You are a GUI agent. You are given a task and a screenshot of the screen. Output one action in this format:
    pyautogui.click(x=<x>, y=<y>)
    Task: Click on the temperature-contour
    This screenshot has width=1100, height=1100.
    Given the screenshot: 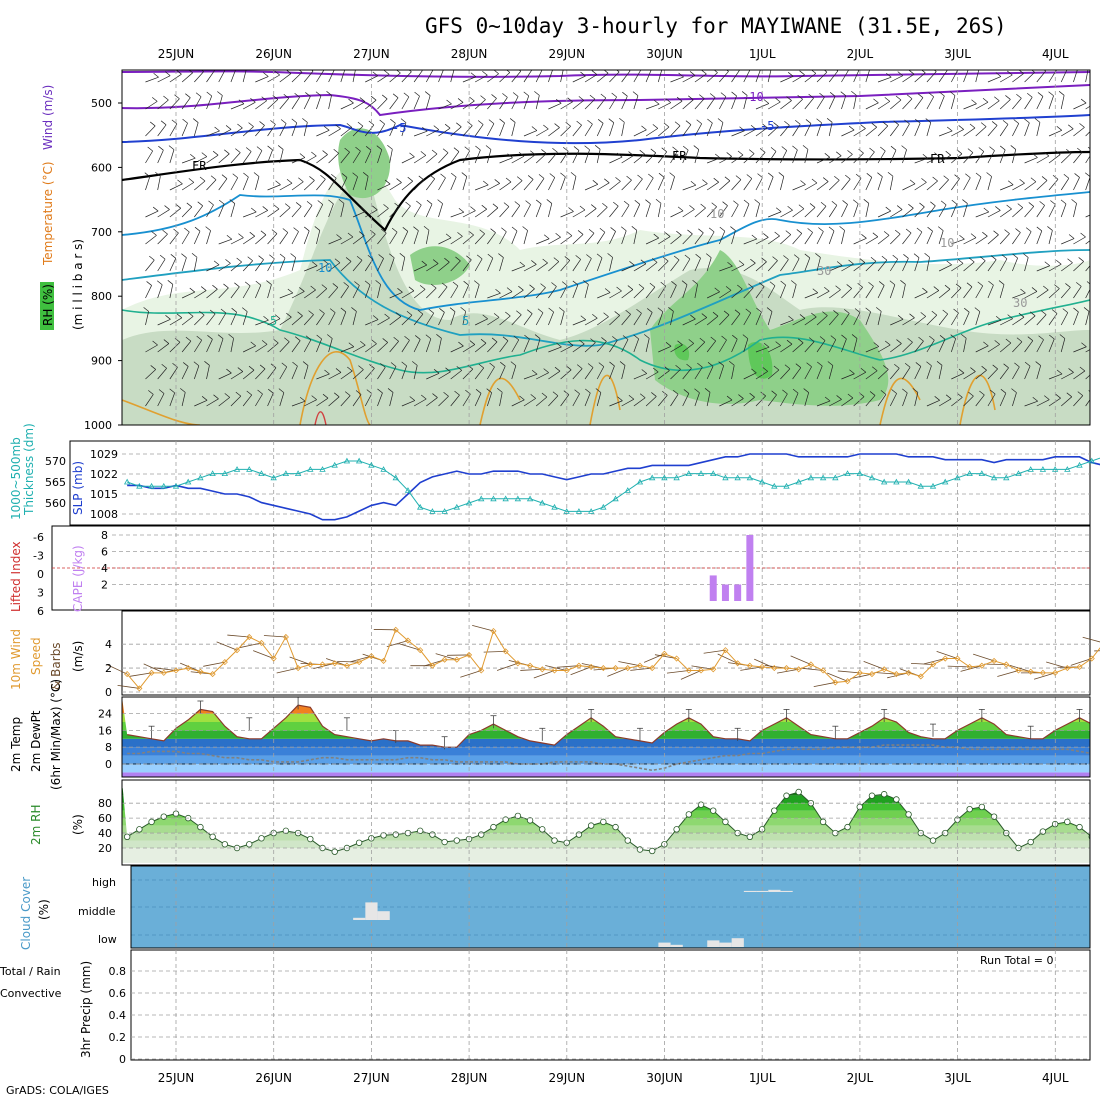 What is the action you would take?
    pyautogui.click(x=606, y=100)
    